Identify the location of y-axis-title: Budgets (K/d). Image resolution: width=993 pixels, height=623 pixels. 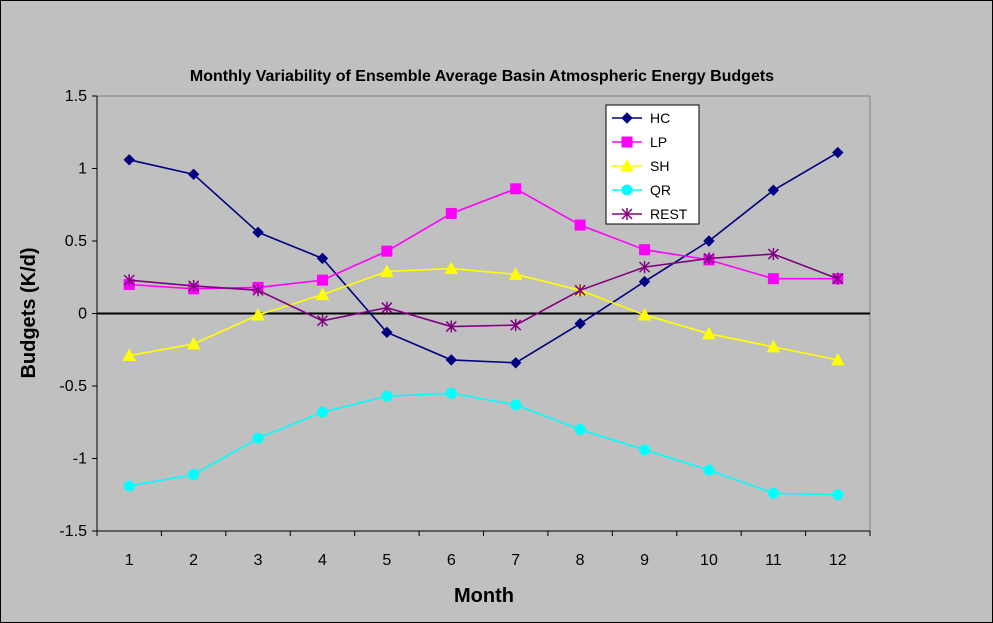
(29, 312).